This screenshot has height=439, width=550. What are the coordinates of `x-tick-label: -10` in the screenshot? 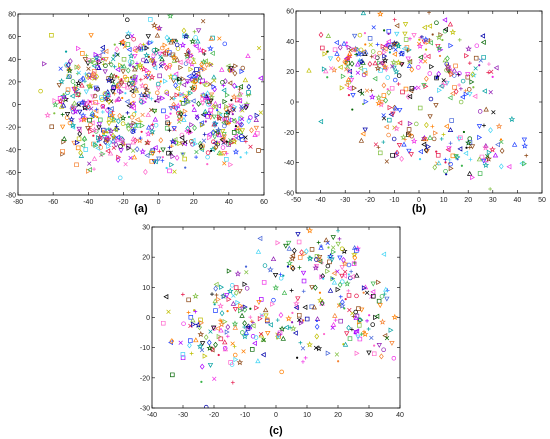 It's located at (245, 415).